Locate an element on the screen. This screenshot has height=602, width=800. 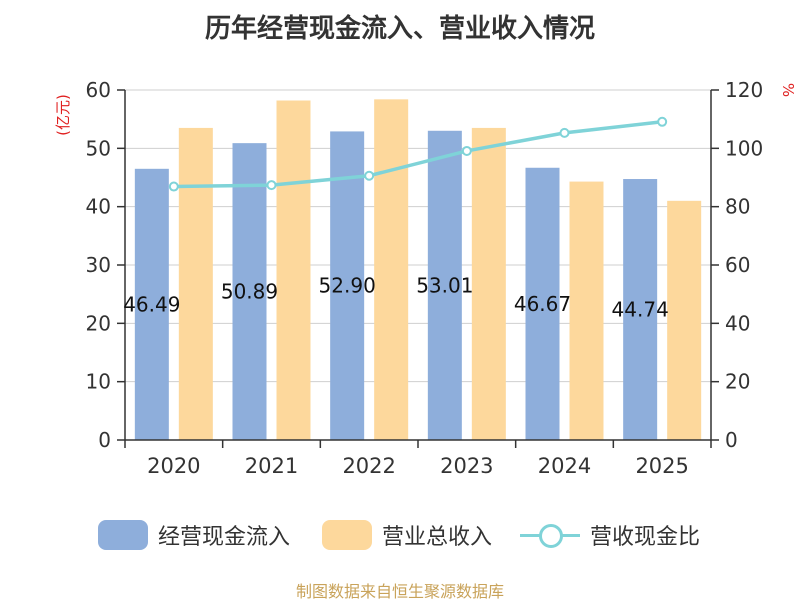
y-right-tick-label: 0 is located at coordinates (731, 440).